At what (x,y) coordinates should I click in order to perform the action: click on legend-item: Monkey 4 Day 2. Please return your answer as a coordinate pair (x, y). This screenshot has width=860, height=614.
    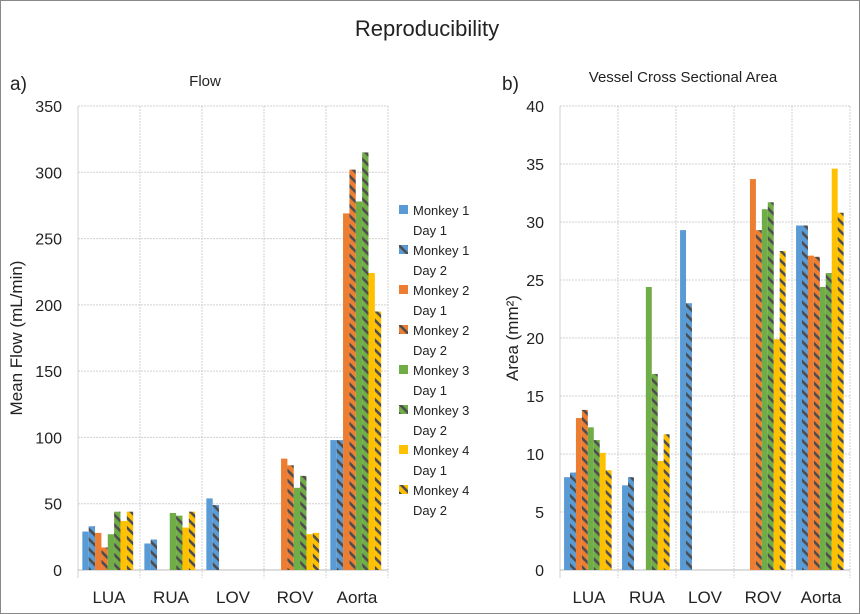
    Looking at the image, I should click on (434, 500).